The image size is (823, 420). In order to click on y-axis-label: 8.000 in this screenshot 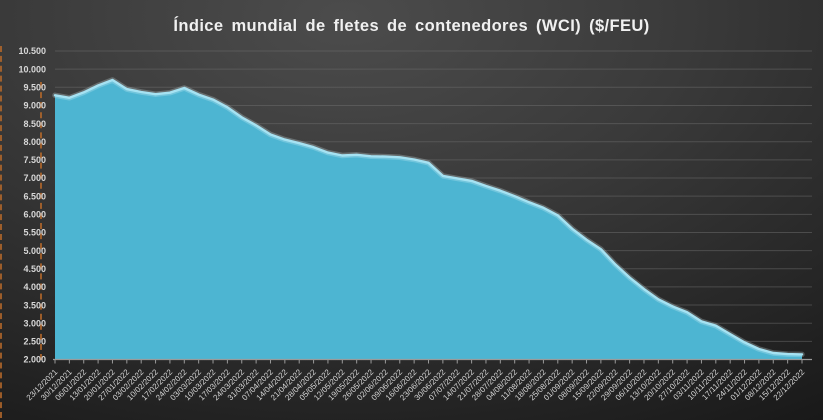, I will do `click(34, 142)`.